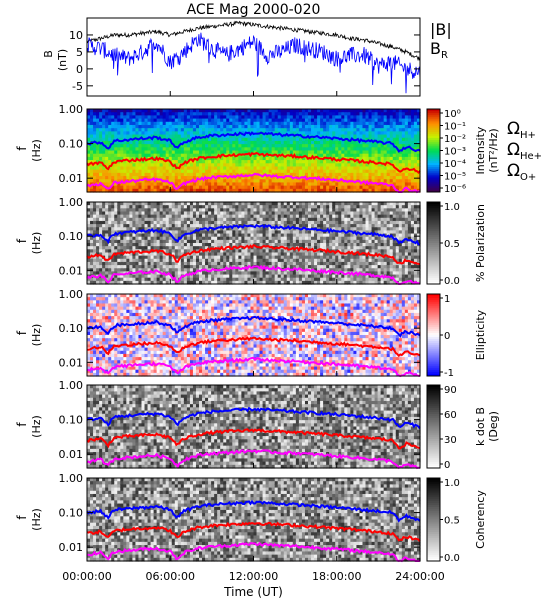 The image size is (550, 600). I want to click on x-tick-label: 18:00:00, so click(336, 576).